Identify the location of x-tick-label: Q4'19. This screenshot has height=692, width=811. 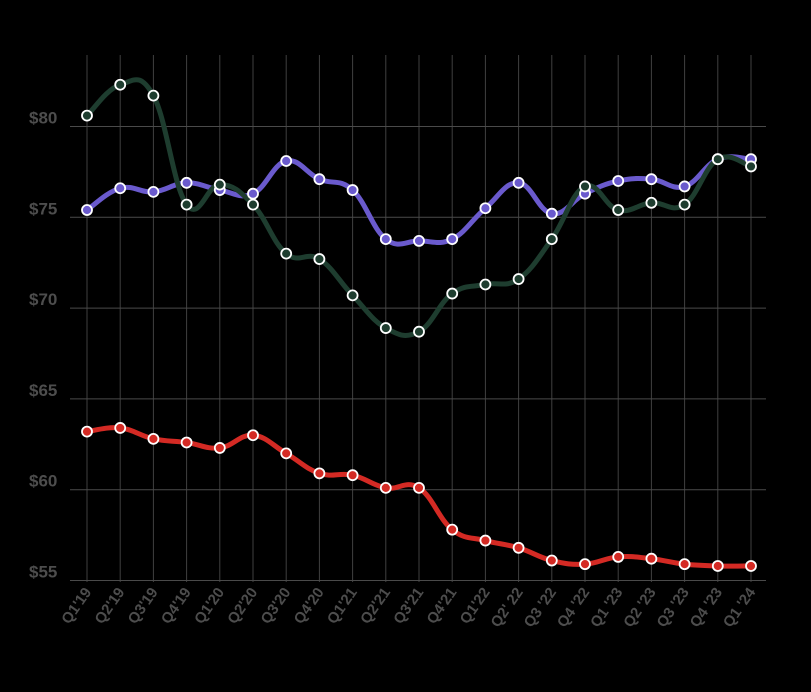
(176, 606).